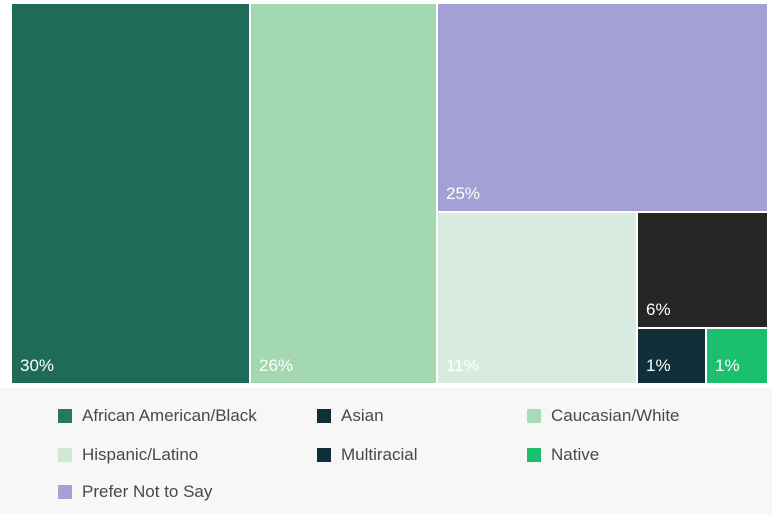  Describe the element at coordinates (379, 454) in the screenshot. I see `legend-label: Multiracial` at that location.